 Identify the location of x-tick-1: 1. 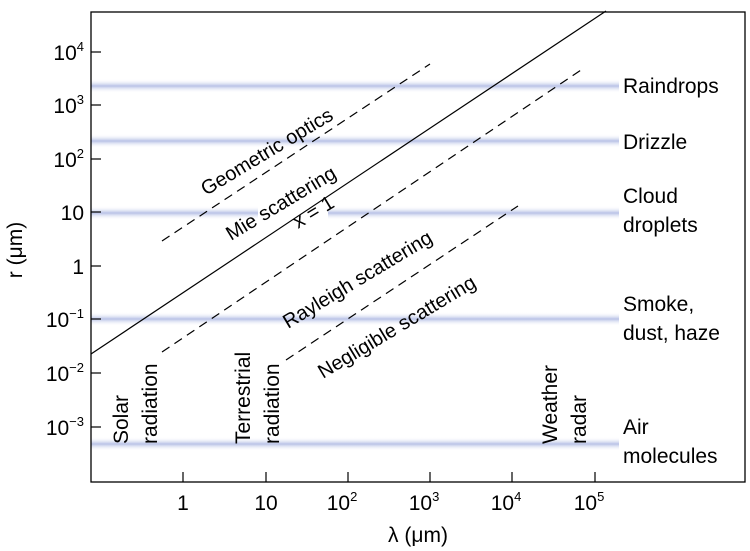
(183, 503).